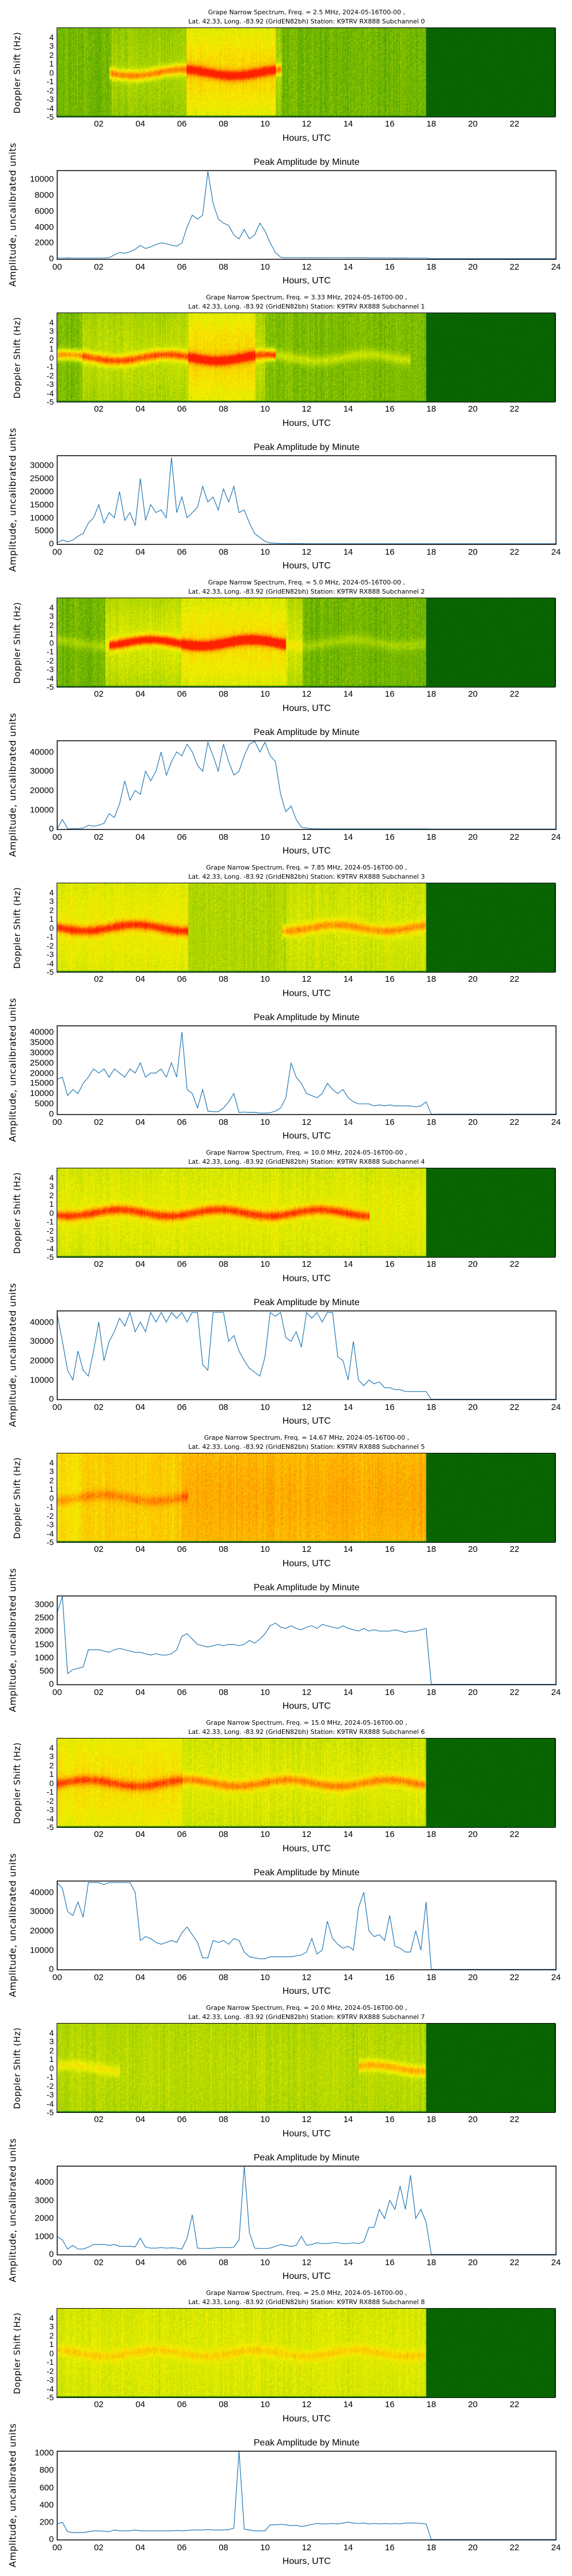 The height and width of the screenshot is (2576, 572). Describe the element at coordinates (42, 1063) in the screenshot. I see `y-tick-label: 25000` at that location.